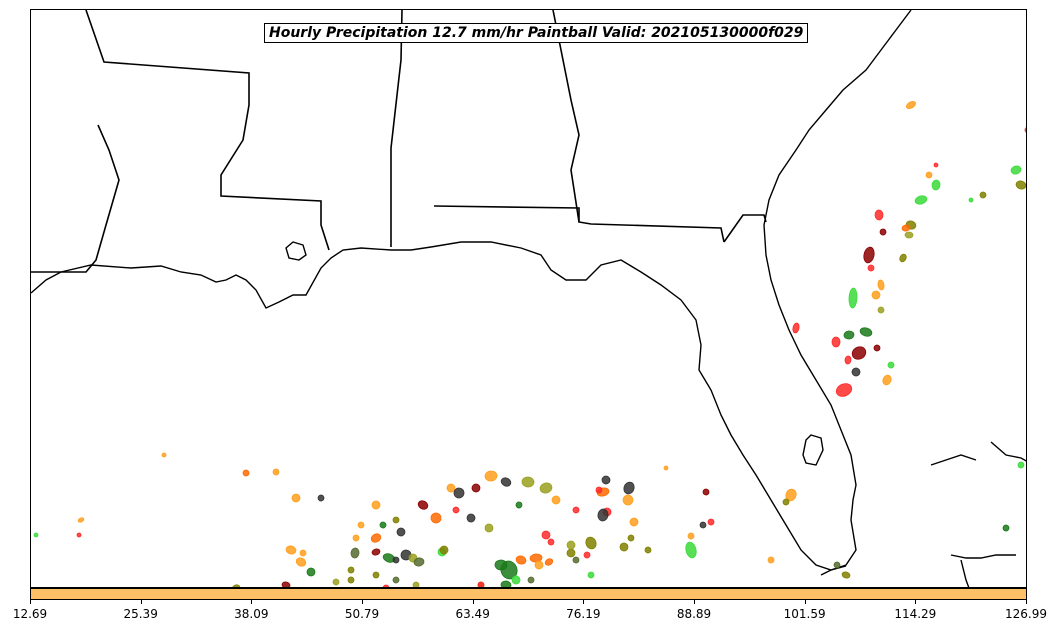 The image size is (1062, 633). What do you see at coordinates (140, 614) in the screenshot?
I see `colorbar-tick-label: 25.39` at bounding box center [140, 614].